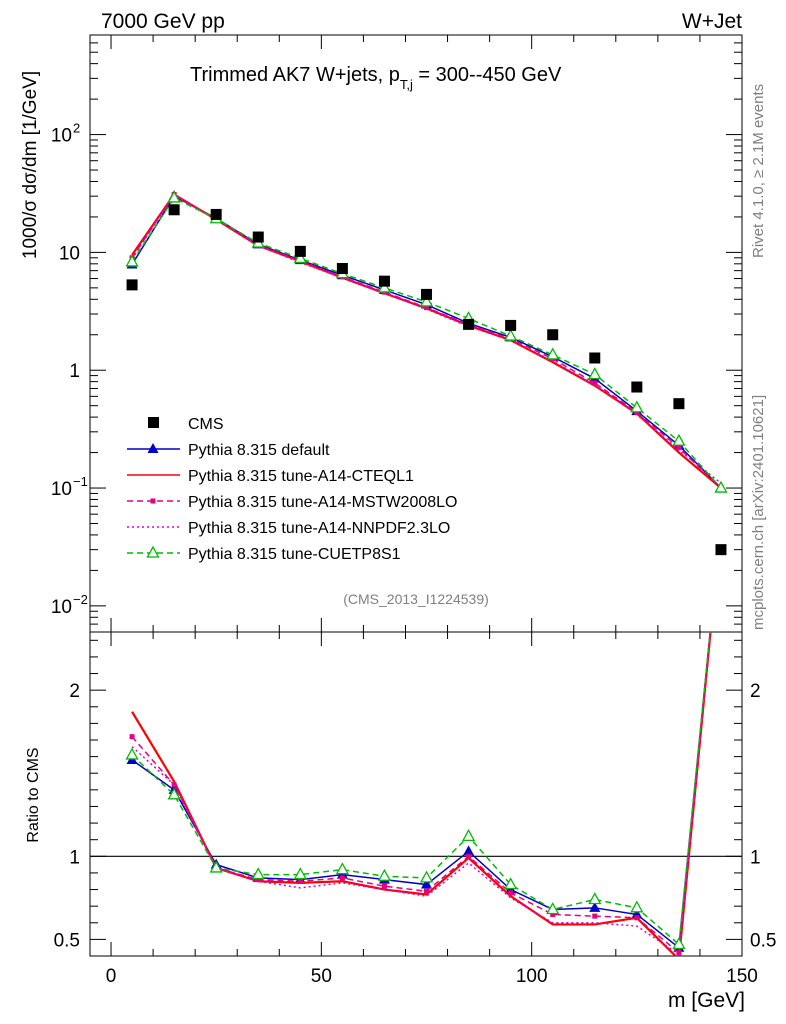 The height and width of the screenshot is (1024, 786). What do you see at coordinates (742, 976) in the screenshot?
I see `x-tick-label: 150` at bounding box center [742, 976].